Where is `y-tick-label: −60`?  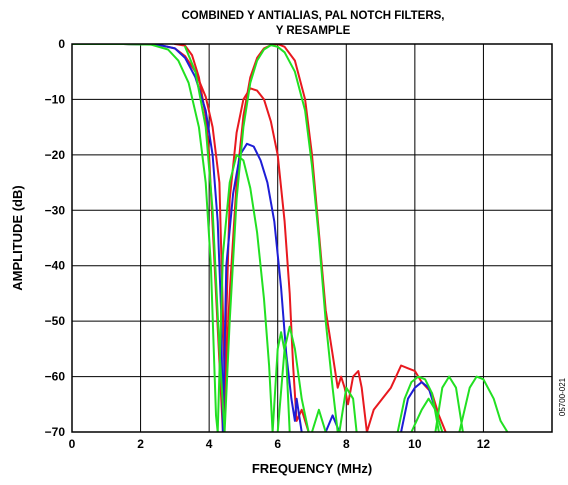 y-tick-label: −60 is located at coordinates (55, 377).